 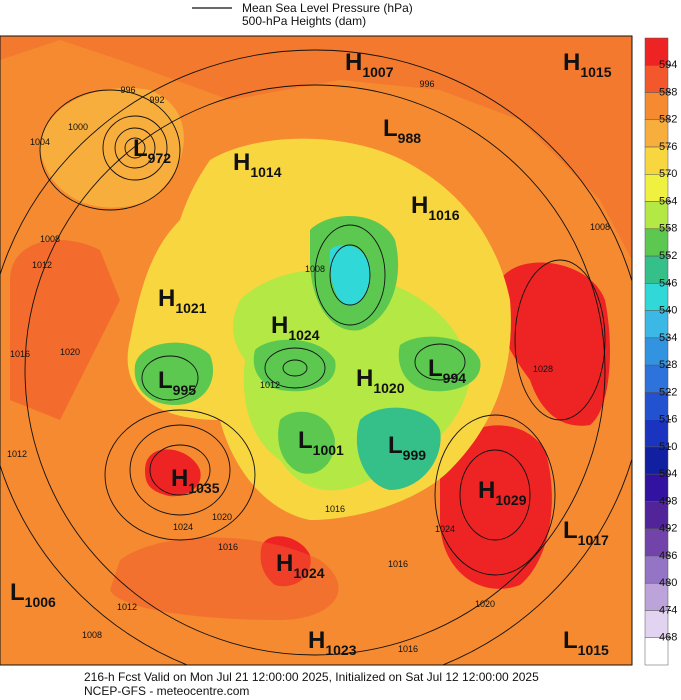 What do you see at coordinates (340, 650) in the screenshot?
I see `center-value: 1023` at bounding box center [340, 650].